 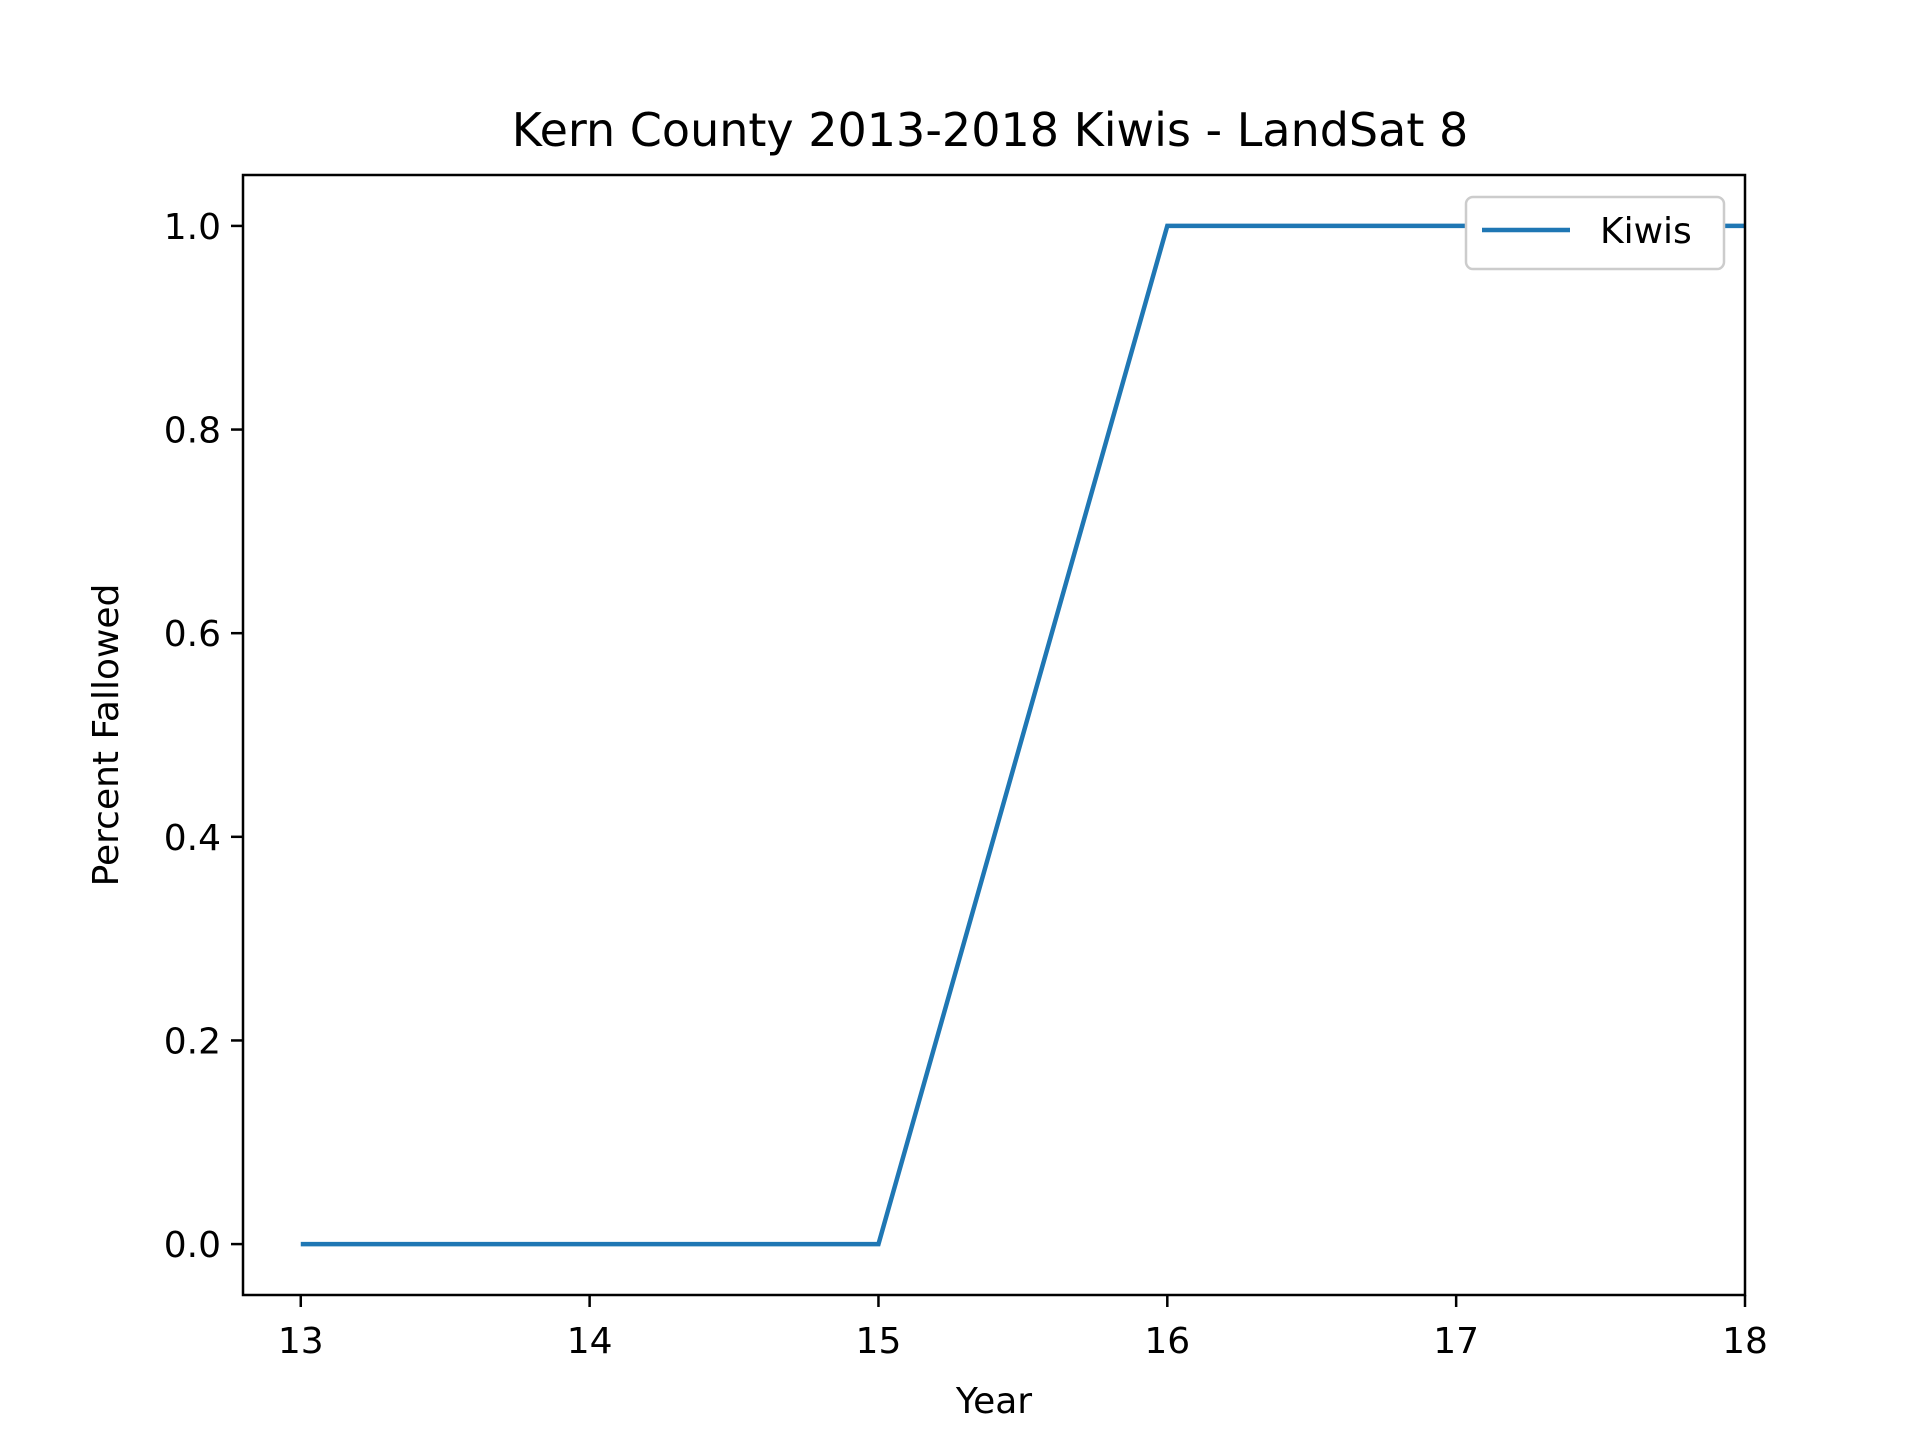 I want to click on legend: Kiwis, so click(x=1595, y=233).